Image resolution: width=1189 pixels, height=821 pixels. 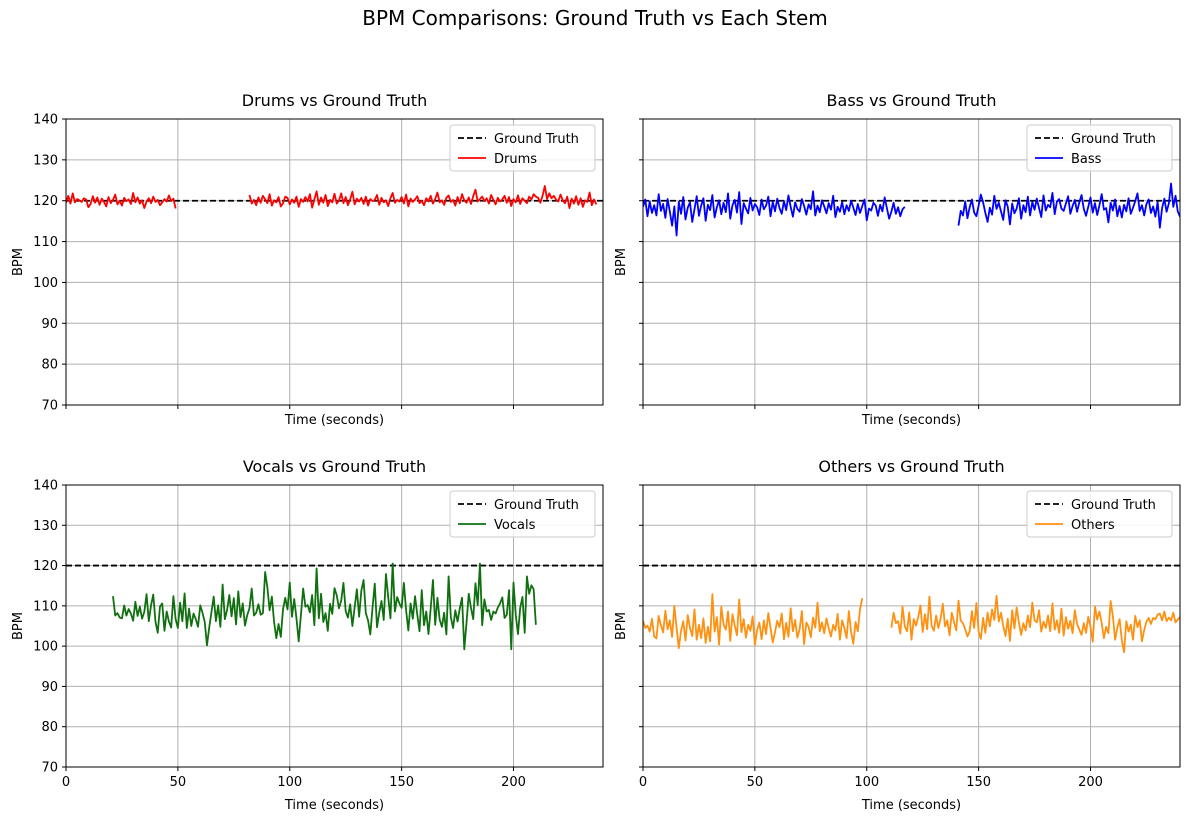 I want to click on panel-title: Vocals vs Ground Truth, so click(x=334, y=466).